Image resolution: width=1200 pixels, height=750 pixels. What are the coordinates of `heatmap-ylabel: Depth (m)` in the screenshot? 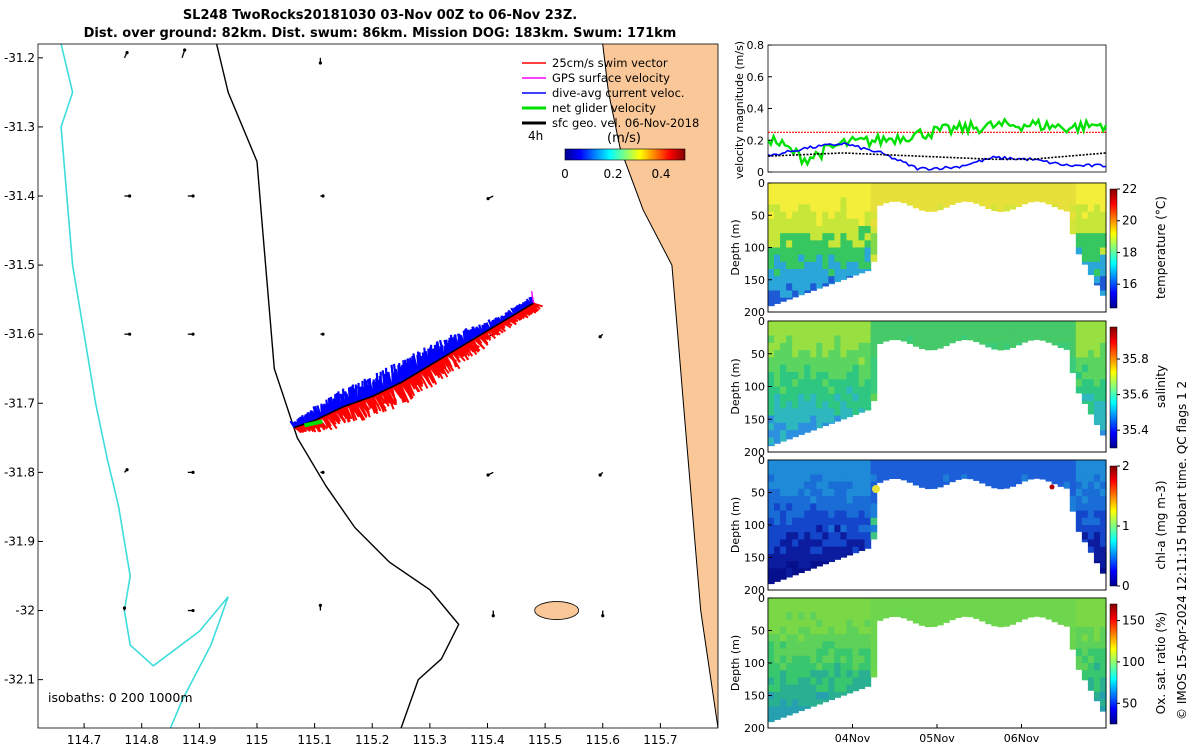 It's located at (735, 386).